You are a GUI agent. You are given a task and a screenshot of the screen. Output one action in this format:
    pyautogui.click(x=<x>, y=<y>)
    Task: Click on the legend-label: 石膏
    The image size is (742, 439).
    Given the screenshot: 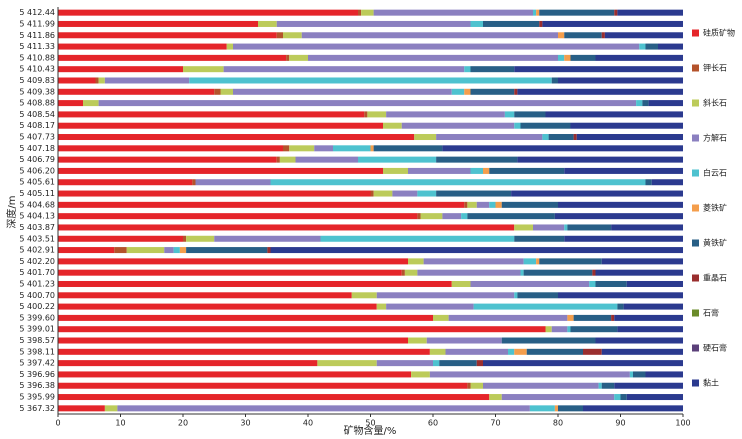 What is the action you would take?
    pyautogui.click(x=711, y=313)
    